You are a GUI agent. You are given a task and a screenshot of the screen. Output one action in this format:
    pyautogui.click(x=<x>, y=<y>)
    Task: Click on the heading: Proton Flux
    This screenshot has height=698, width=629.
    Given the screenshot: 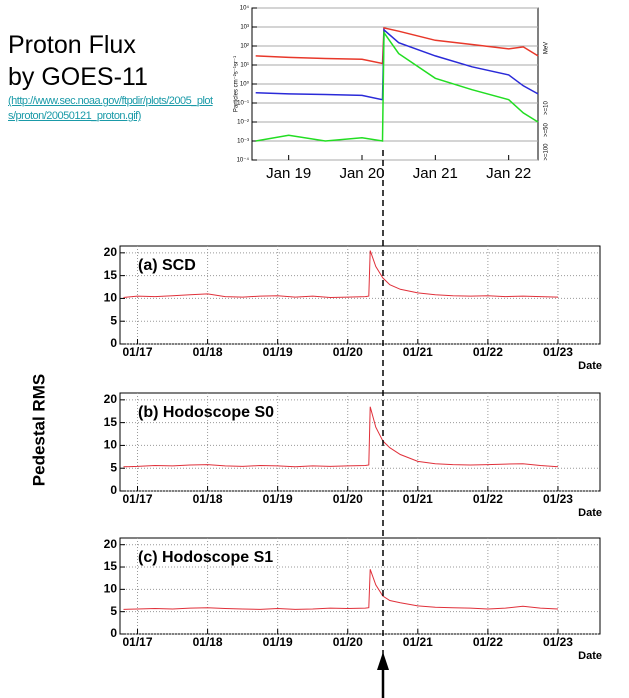 What is the action you would take?
    pyautogui.click(x=72, y=45)
    